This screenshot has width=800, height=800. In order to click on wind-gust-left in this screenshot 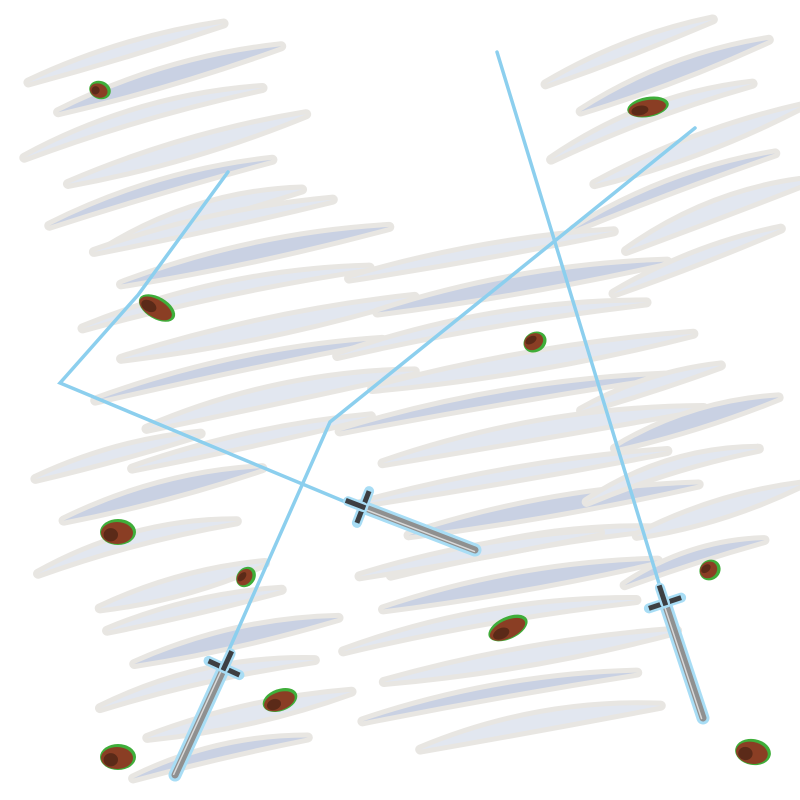, I will do `click(150, 521)`.